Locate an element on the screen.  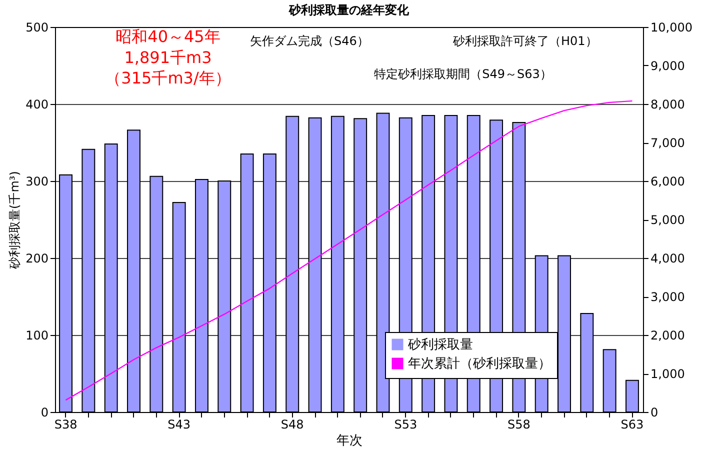
legend-label: 年次累計（砂利採取量） is located at coordinates (479, 364).